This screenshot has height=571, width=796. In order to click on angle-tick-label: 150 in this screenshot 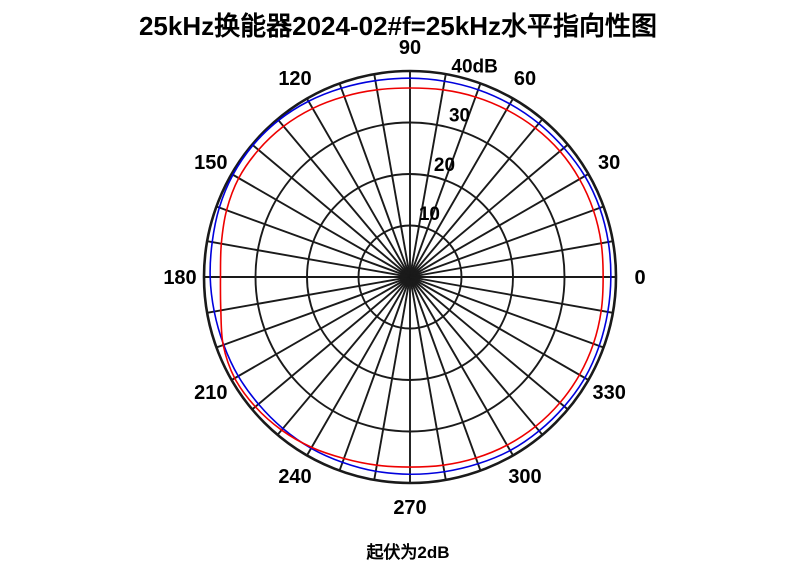, I will do `click(210, 163)`.